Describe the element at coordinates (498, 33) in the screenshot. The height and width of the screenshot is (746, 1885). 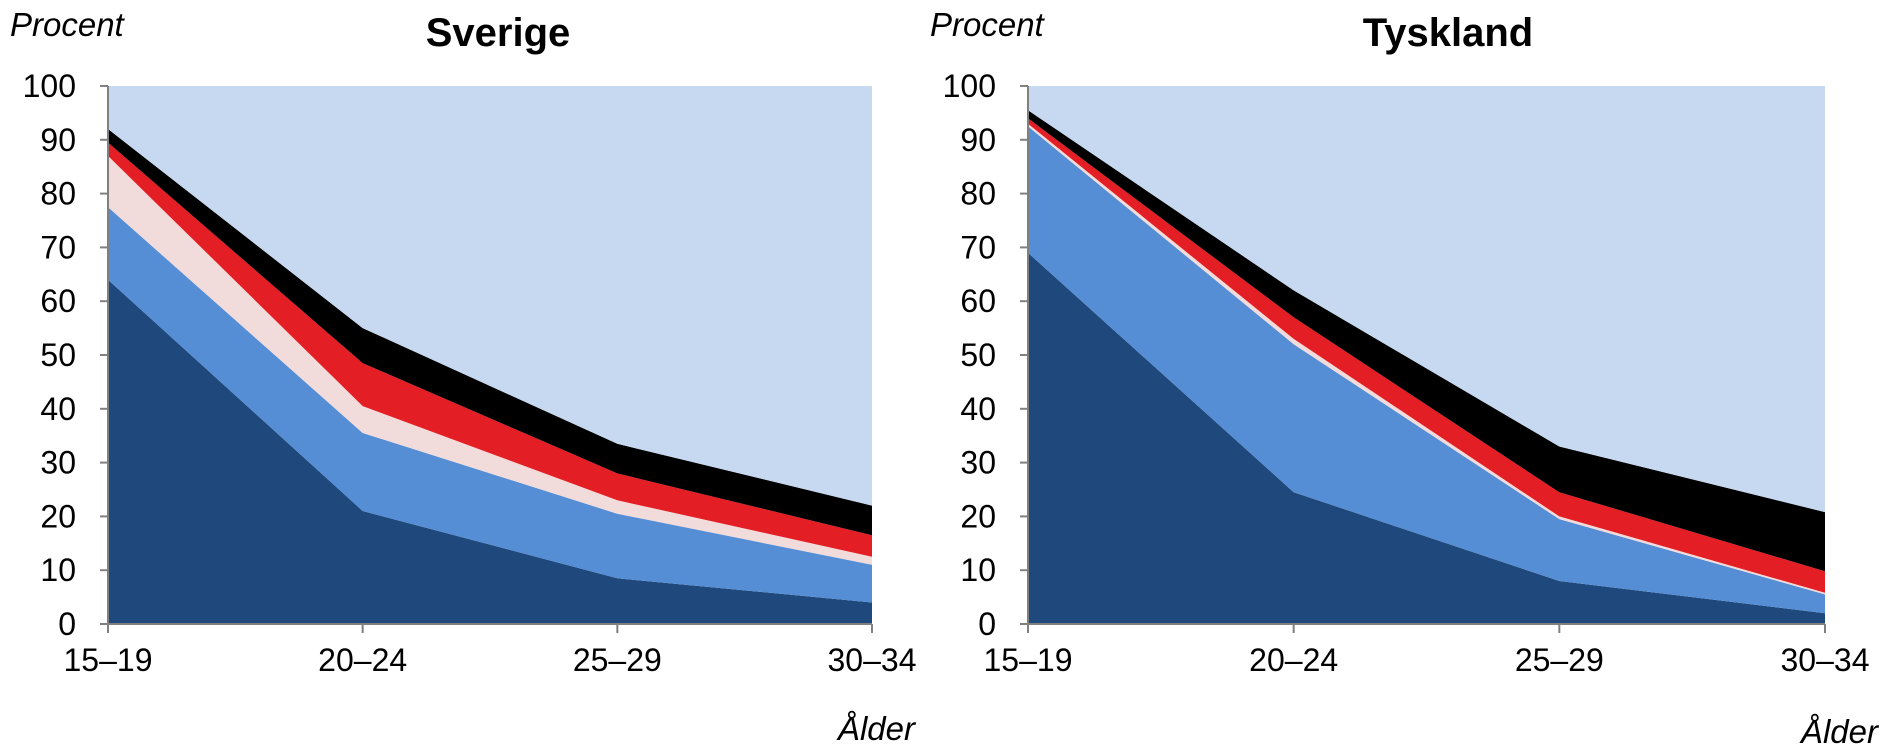
I see `chart-title: Sverige` at that location.